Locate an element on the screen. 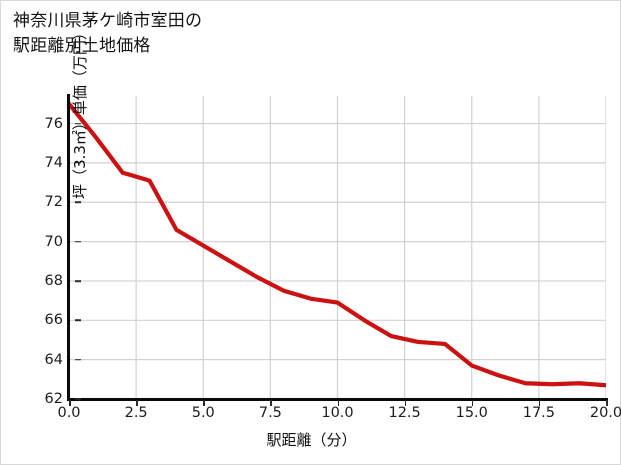  x-axis-spine is located at coordinates (337, 399).